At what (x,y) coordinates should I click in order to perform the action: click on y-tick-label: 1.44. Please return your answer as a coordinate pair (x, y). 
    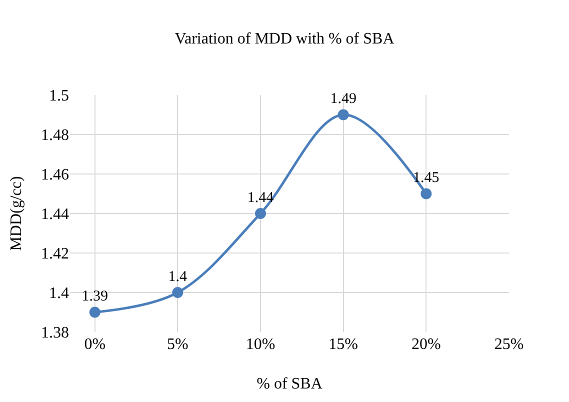
    Looking at the image, I should click on (55, 215).